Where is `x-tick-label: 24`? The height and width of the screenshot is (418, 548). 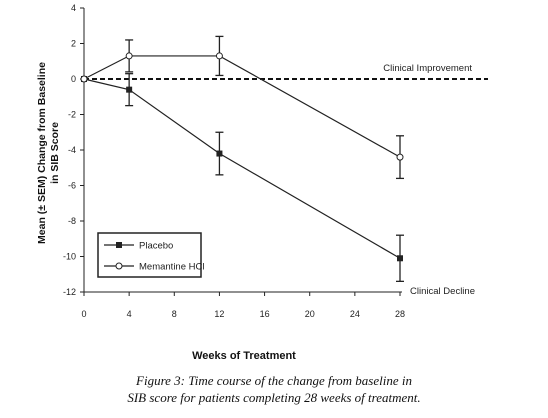 x-tick-label: 24 is located at coordinates (355, 314).